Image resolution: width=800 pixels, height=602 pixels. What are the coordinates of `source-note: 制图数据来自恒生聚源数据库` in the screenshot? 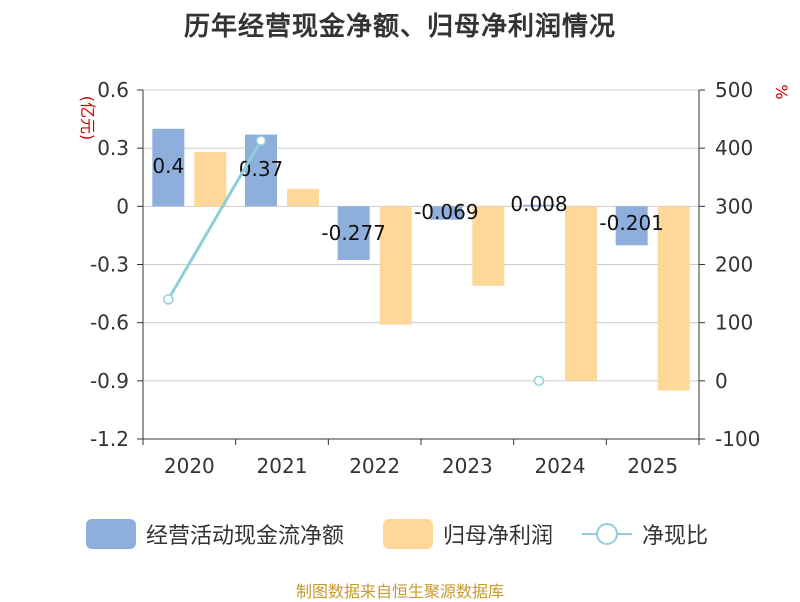 It's located at (399, 591).